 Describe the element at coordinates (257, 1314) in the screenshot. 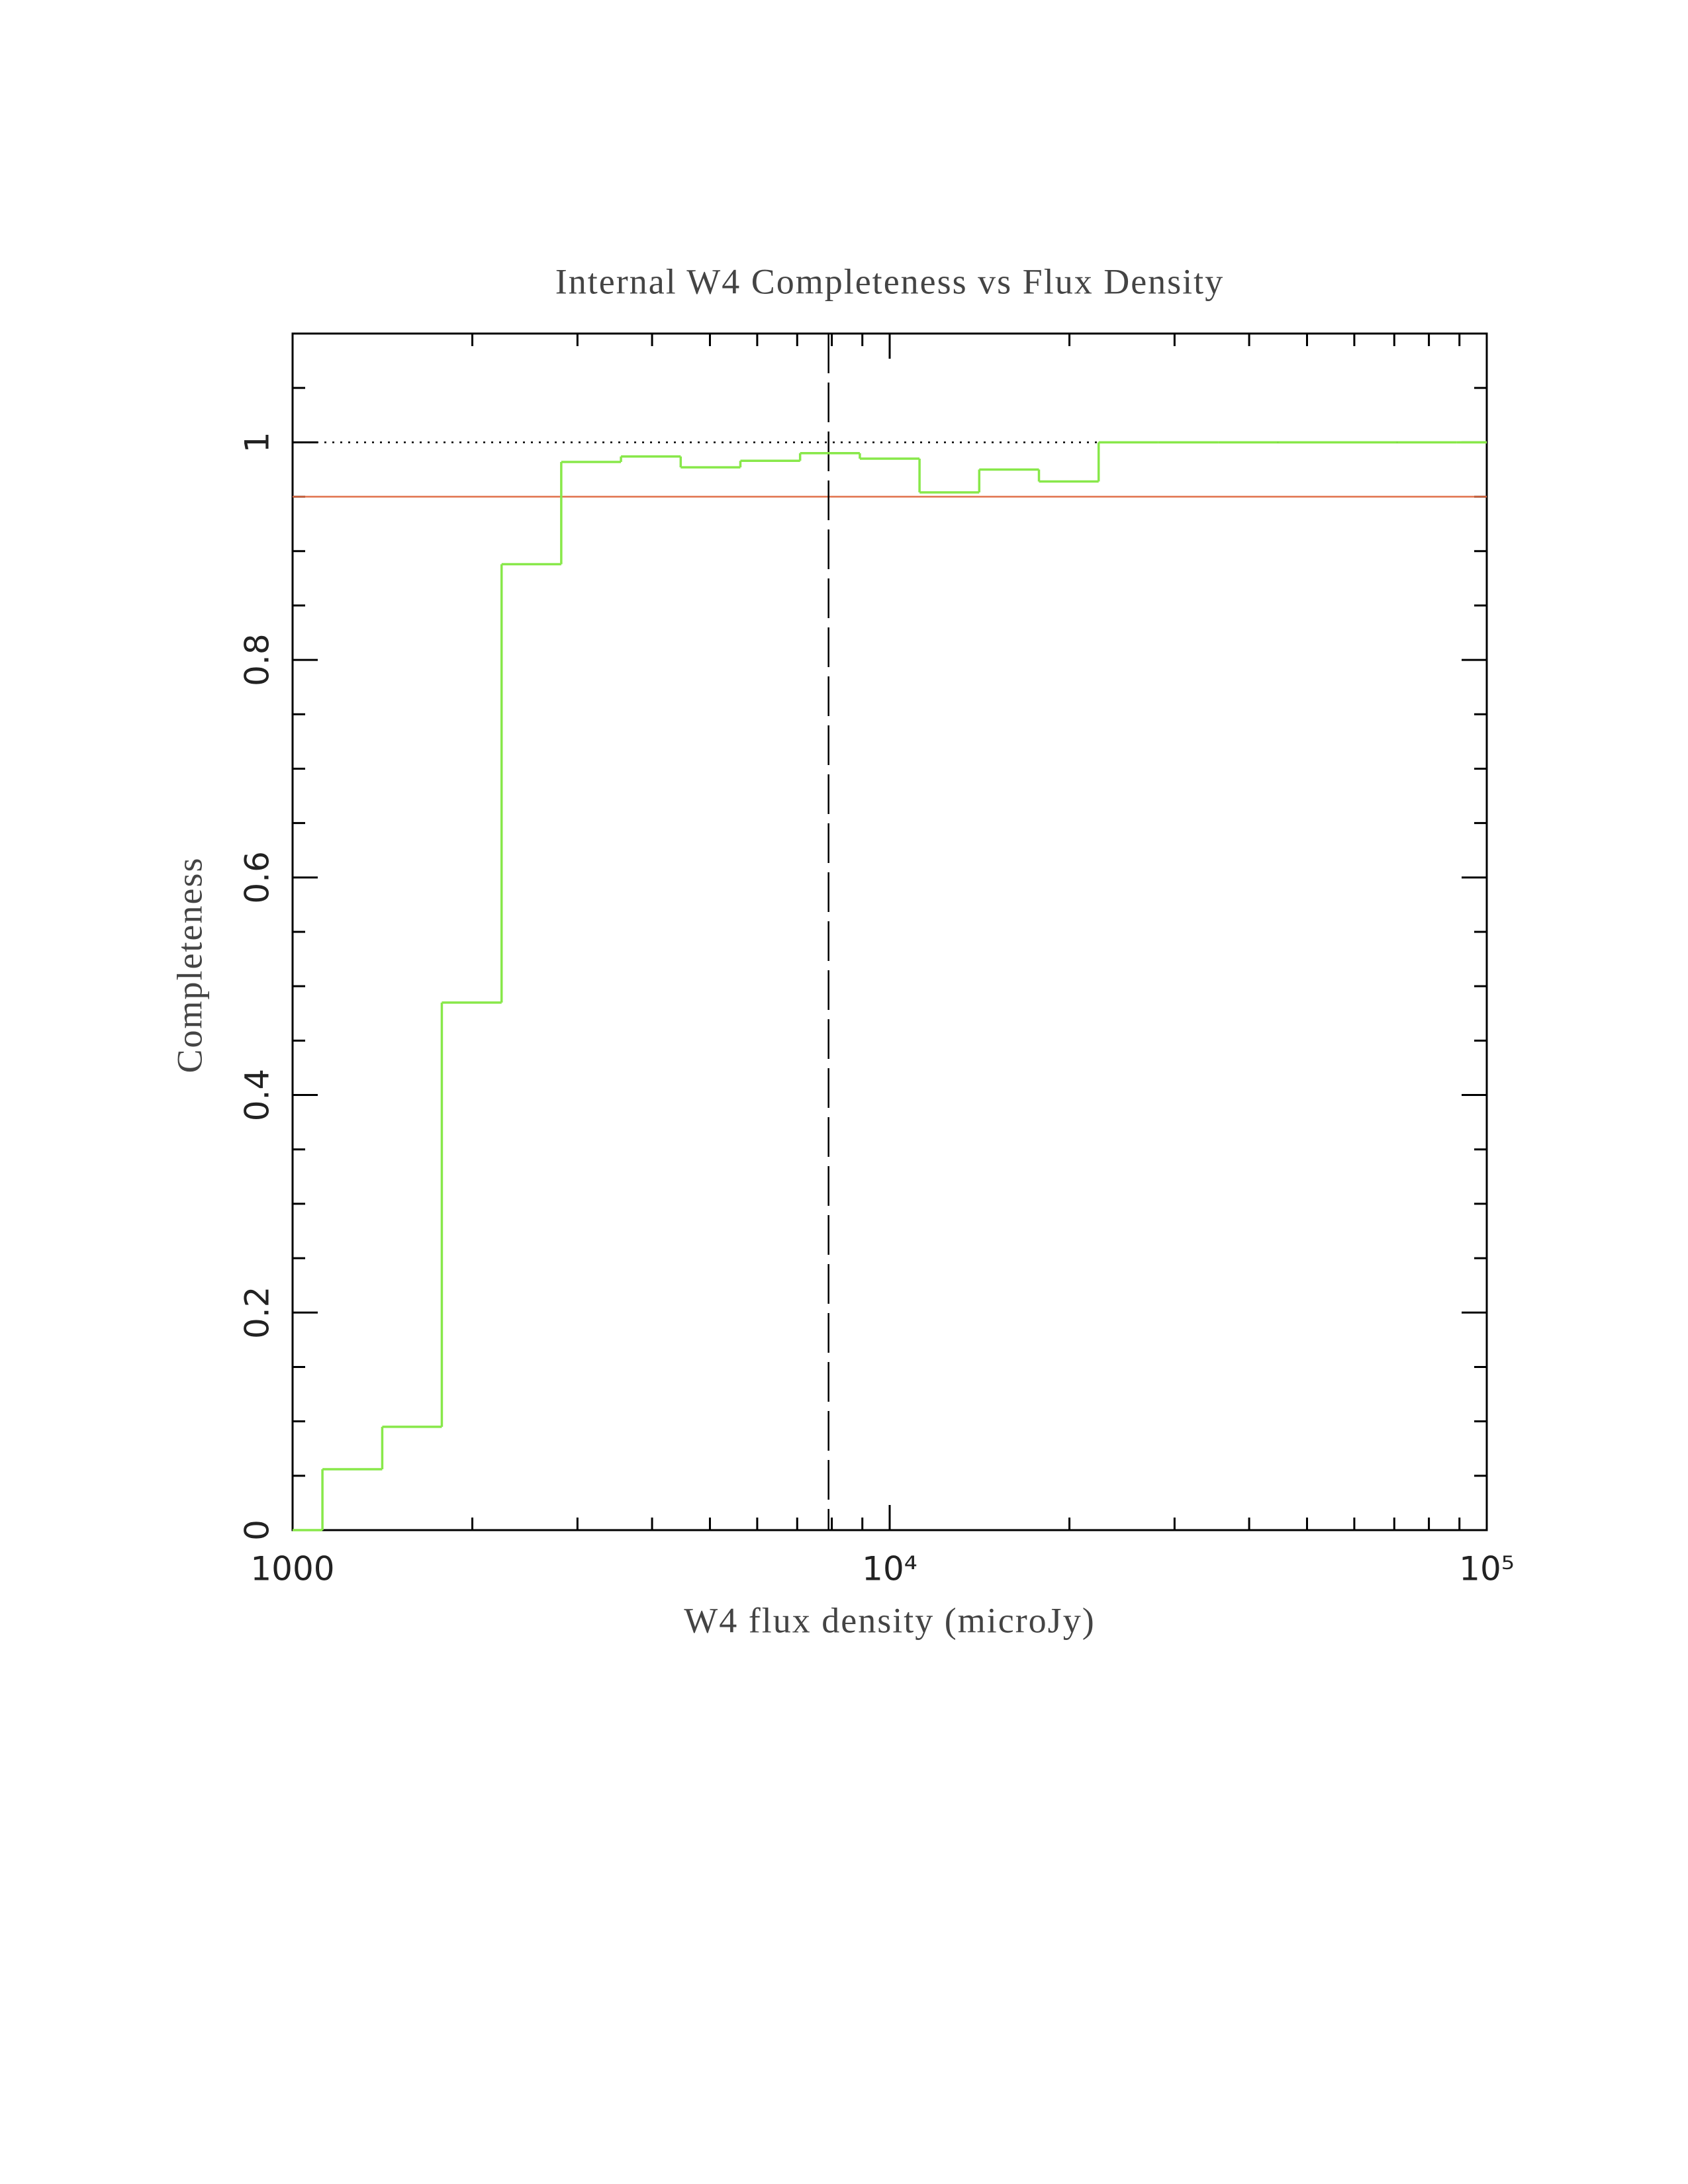

I see `y-tick-label: 0.2` at that location.